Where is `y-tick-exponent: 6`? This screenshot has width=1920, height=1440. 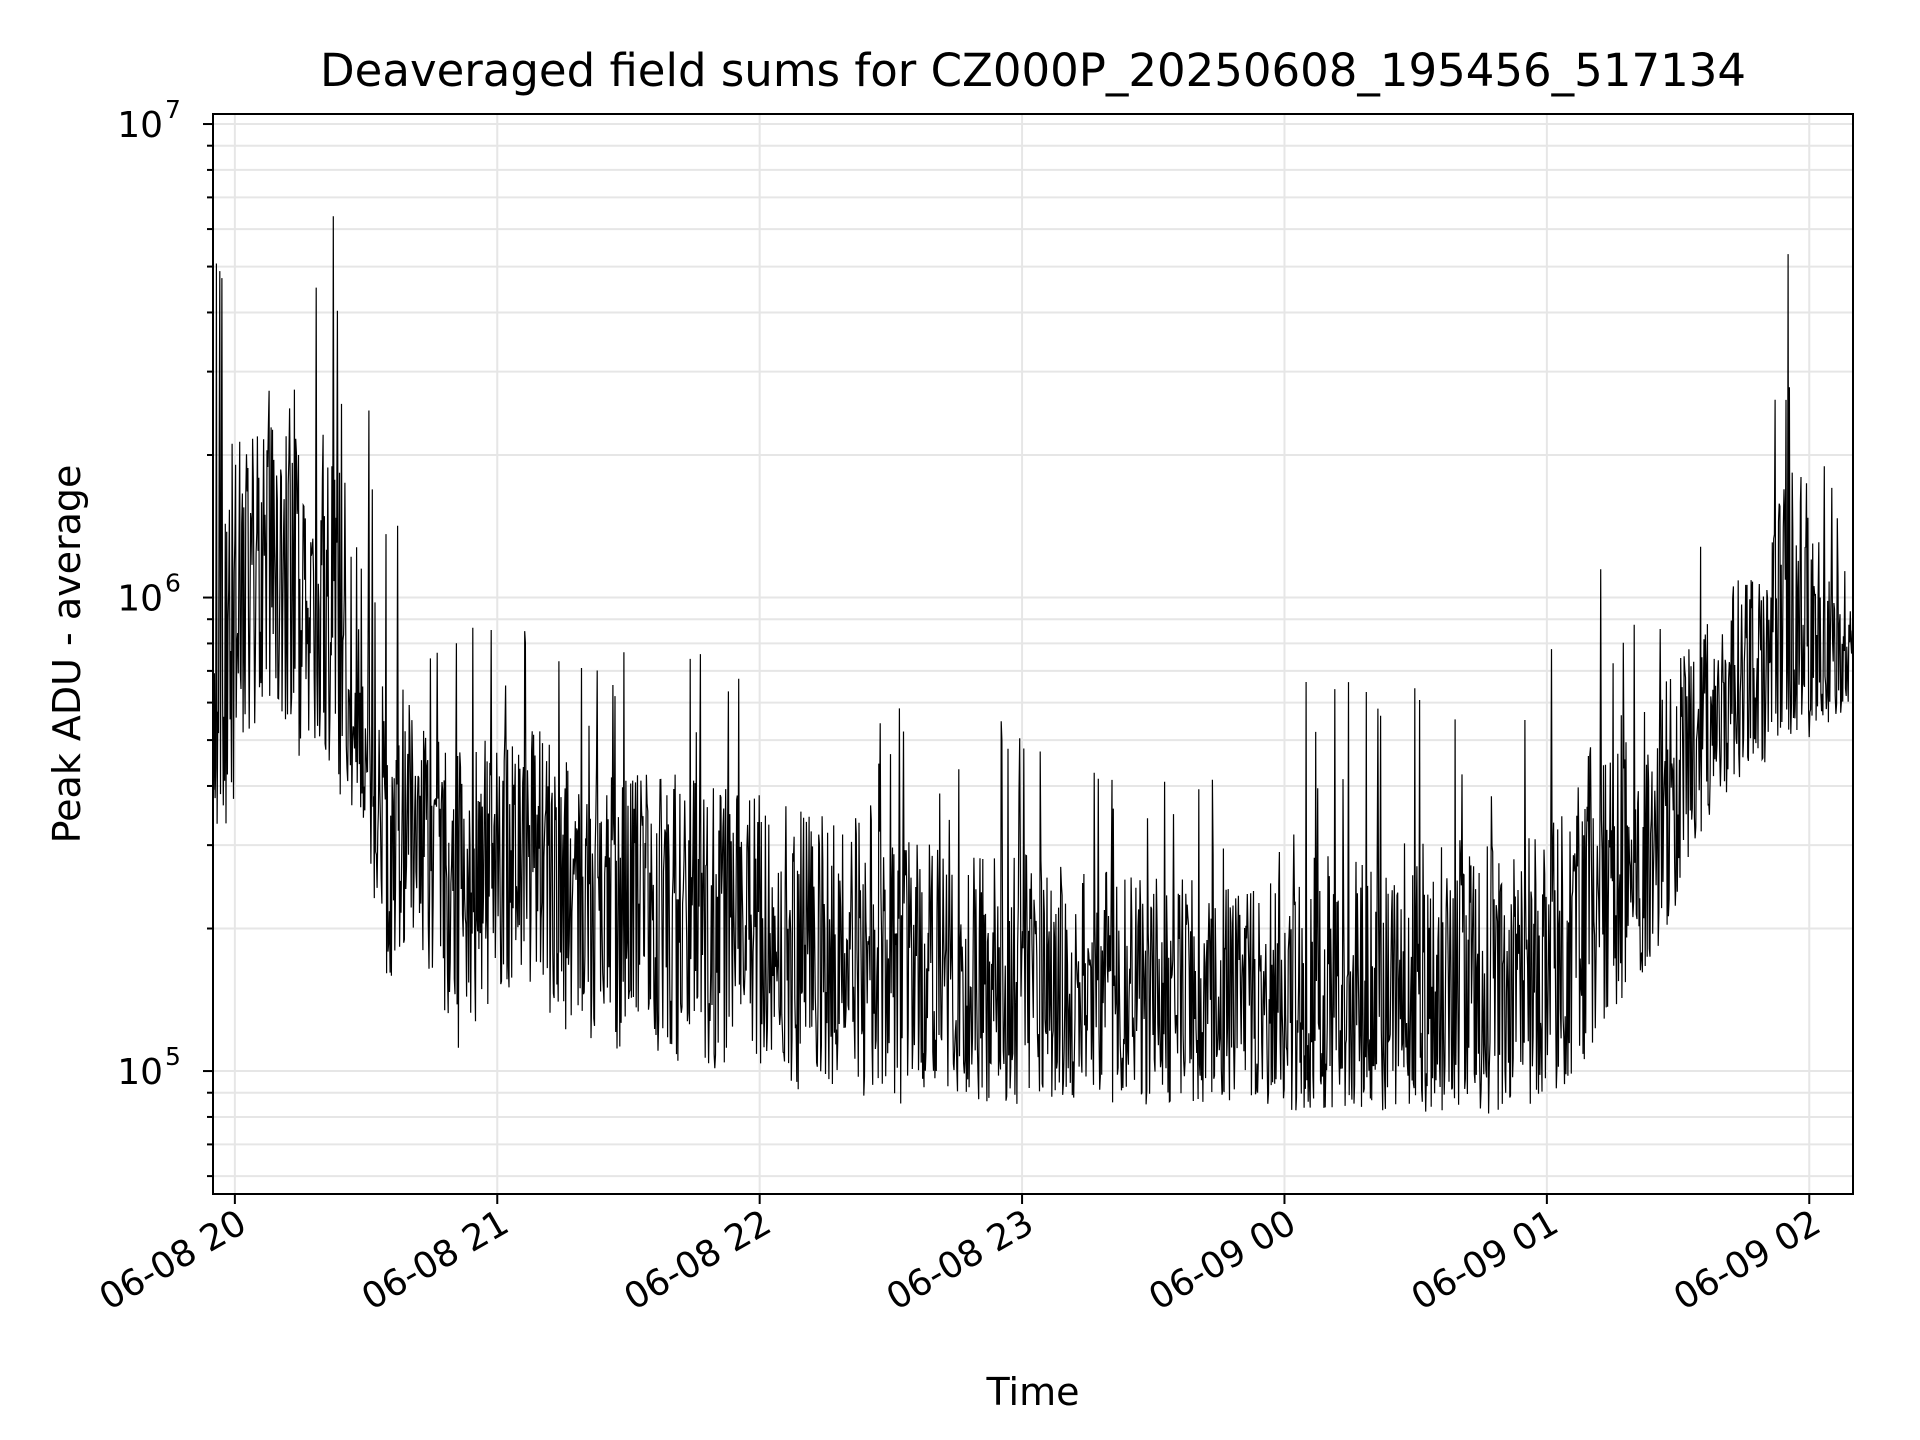 y-tick-exponent: 6 is located at coordinates (173, 583).